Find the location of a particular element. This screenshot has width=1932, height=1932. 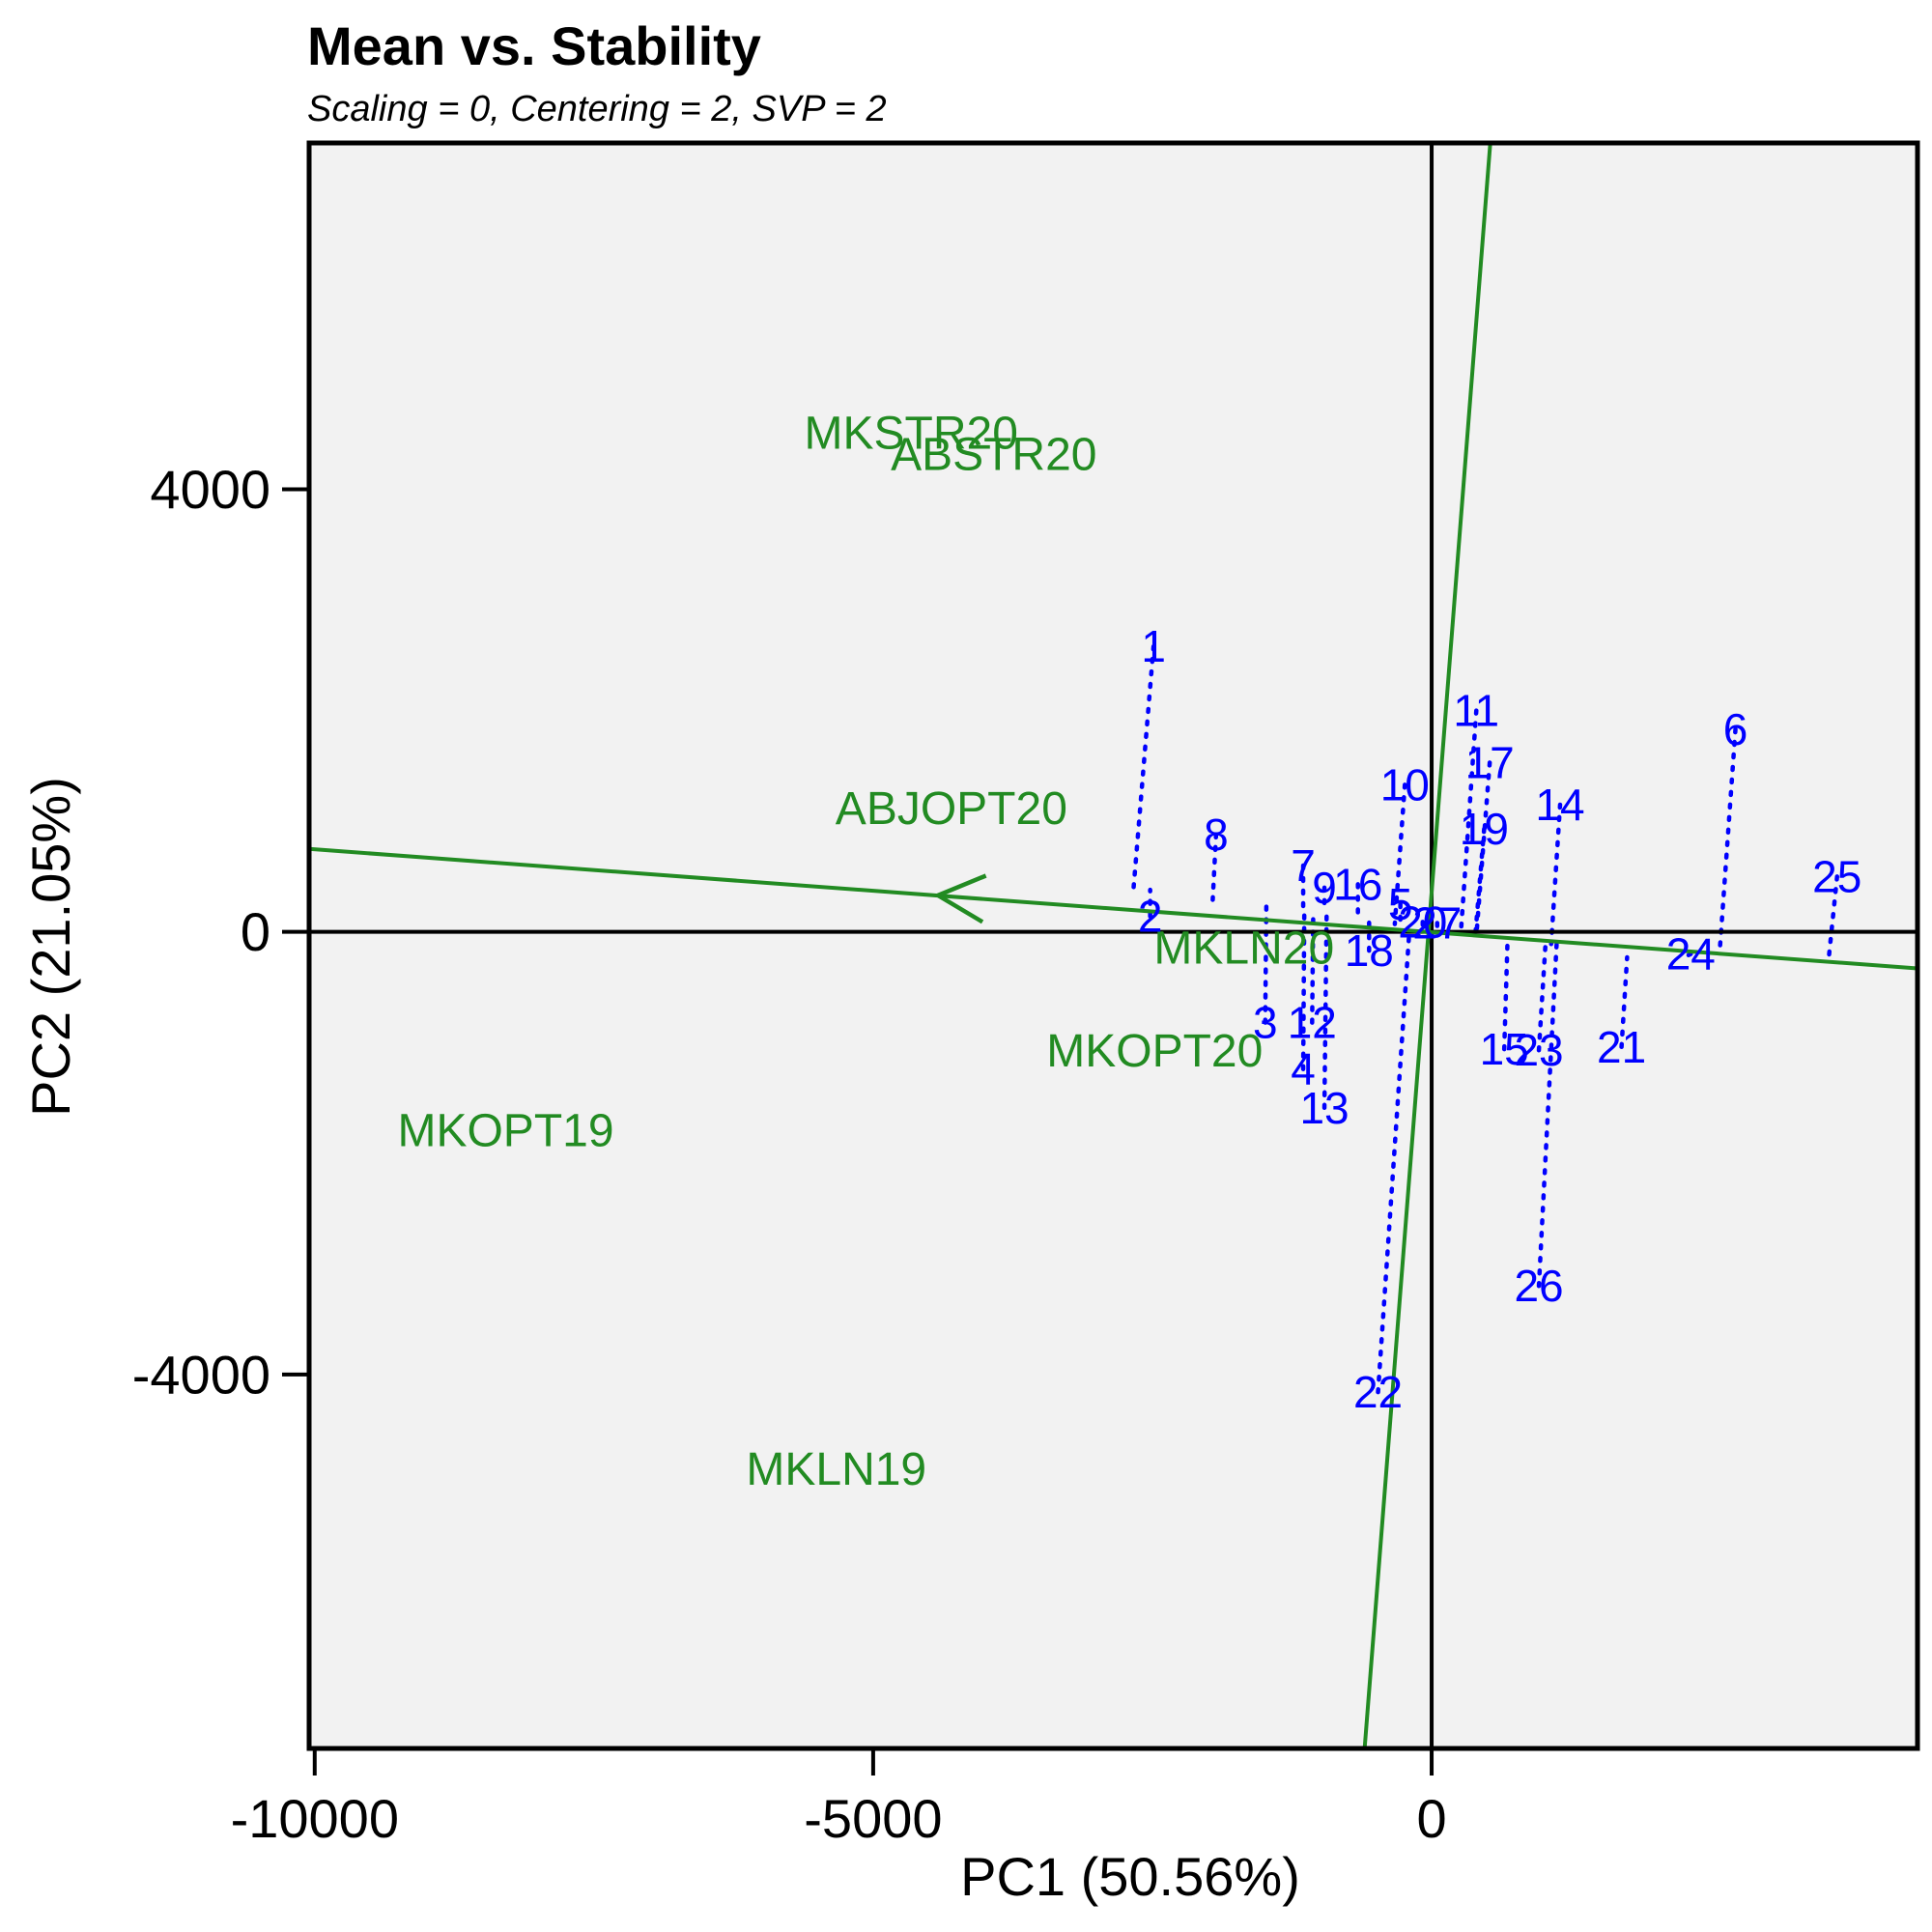

environment-label-abstr20: ABSTR20 is located at coordinates (993, 455).